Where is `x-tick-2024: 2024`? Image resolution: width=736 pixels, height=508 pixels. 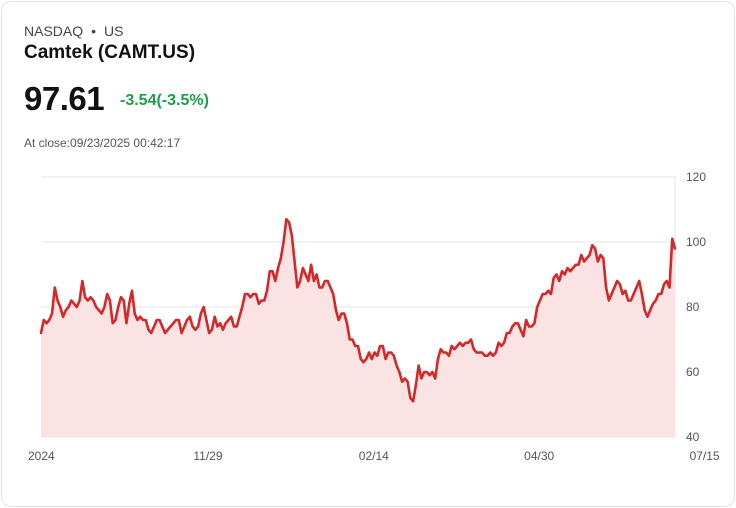 x-tick-2024: 2024 is located at coordinates (41, 456).